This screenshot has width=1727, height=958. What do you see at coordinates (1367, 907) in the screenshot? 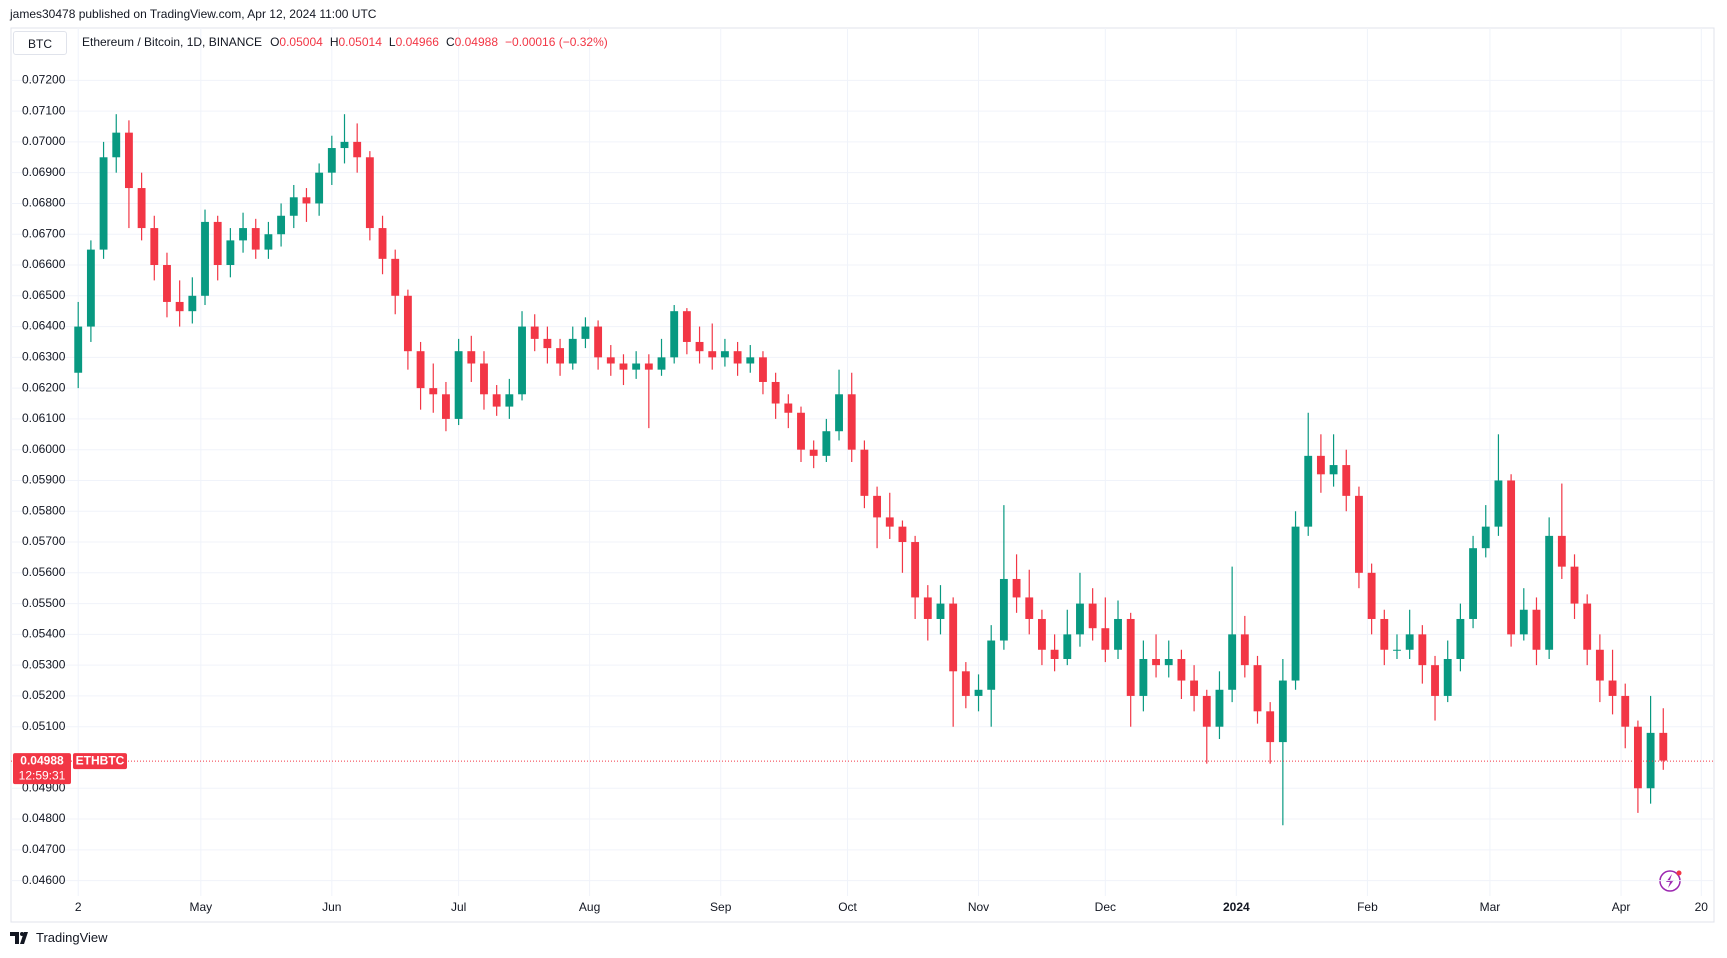
I see `x-tick-label: Feb` at bounding box center [1367, 907].